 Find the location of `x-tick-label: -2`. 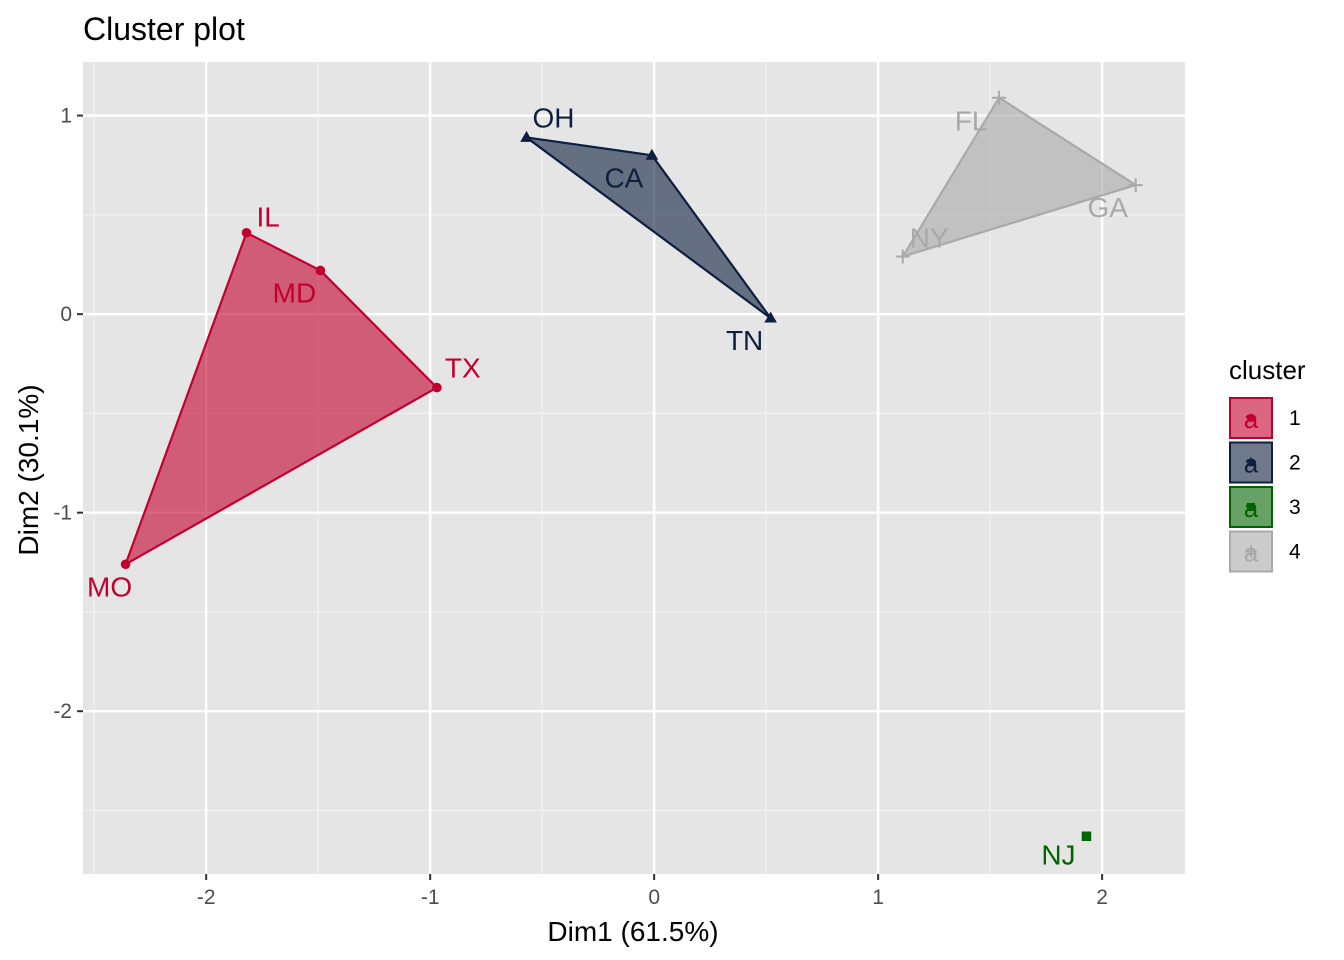

x-tick-label: -2 is located at coordinates (206, 897).